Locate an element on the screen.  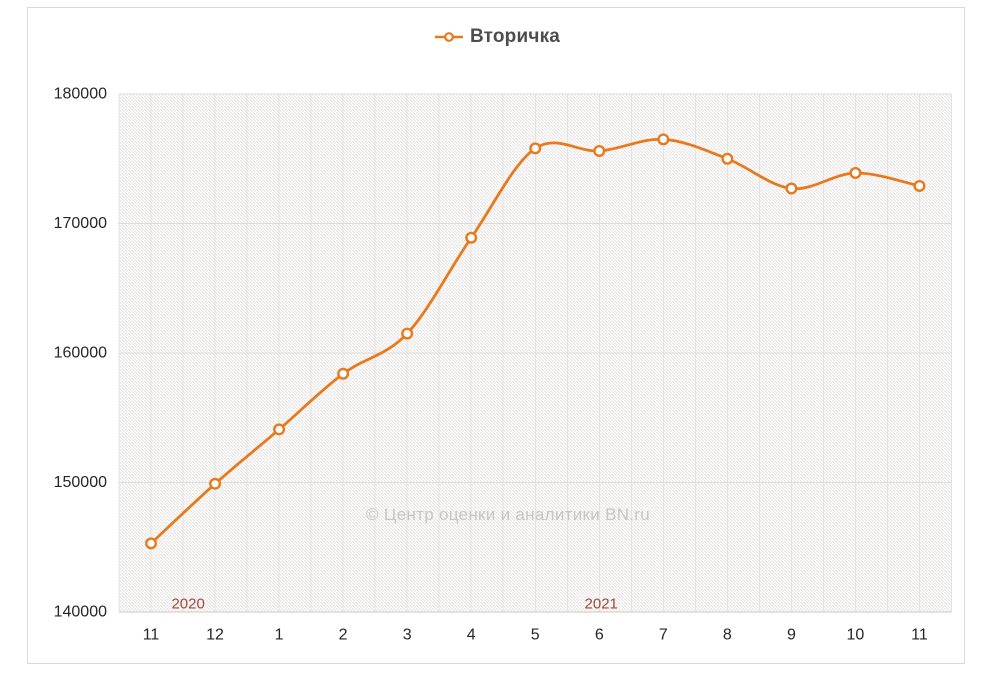
x-tick-label: 1 is located at coordinates (279, 635).